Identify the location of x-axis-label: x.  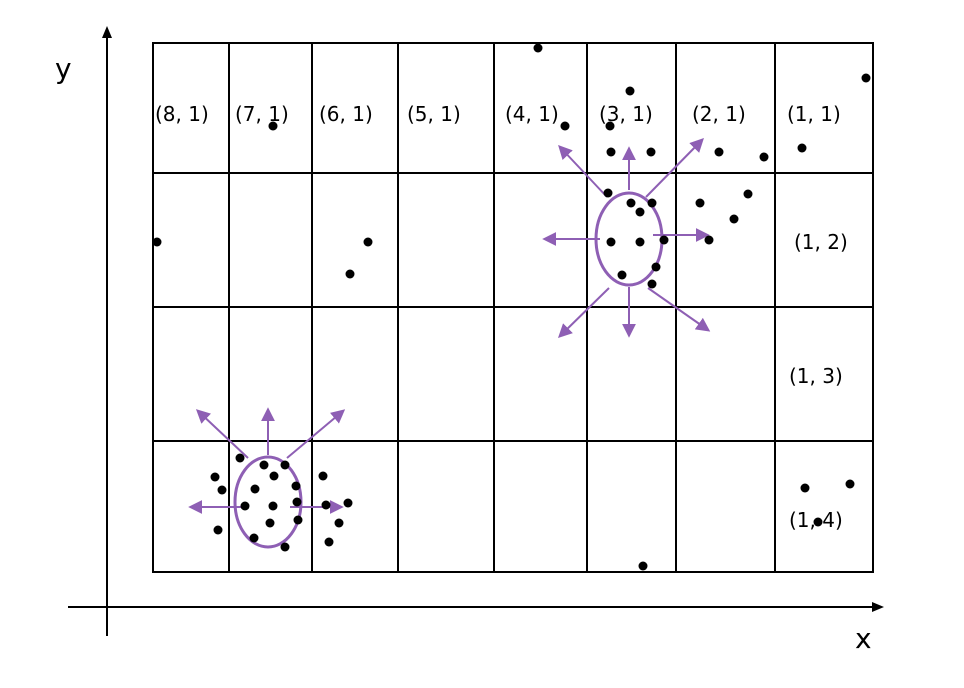
(863, 638).